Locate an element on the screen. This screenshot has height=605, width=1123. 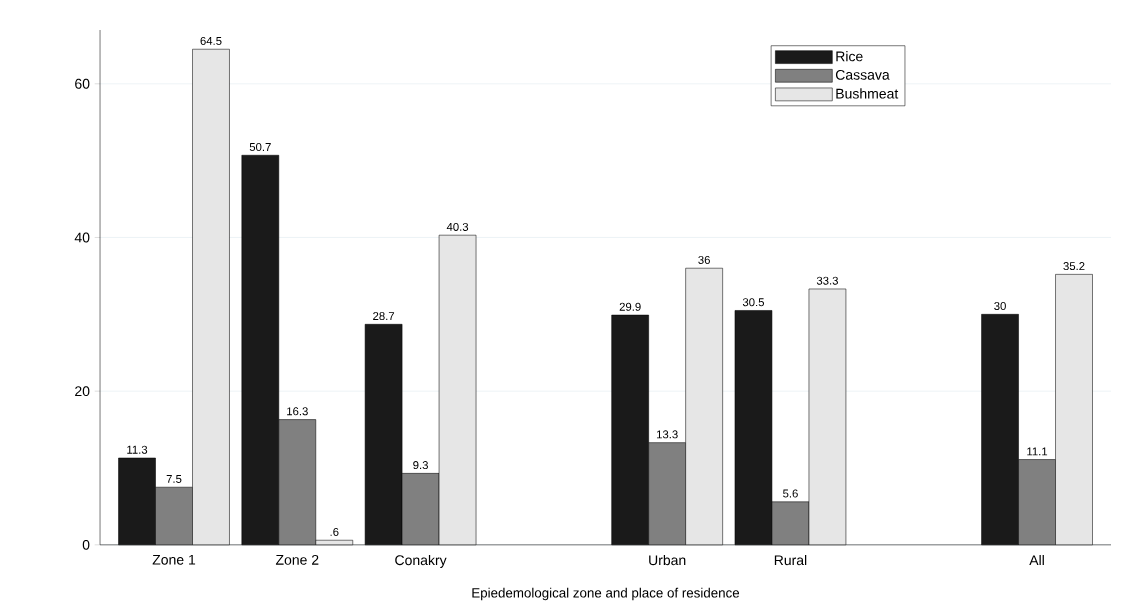
y-tick-label: 0 is located at coordinates (86, 545).